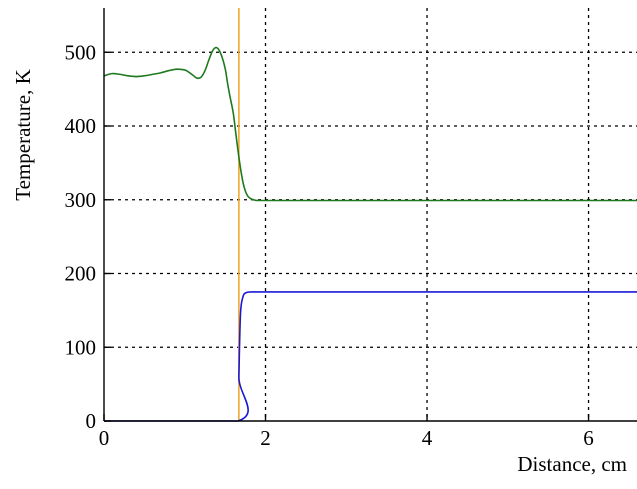  I want to click on y-tick-label: 300, so click(81, 200).